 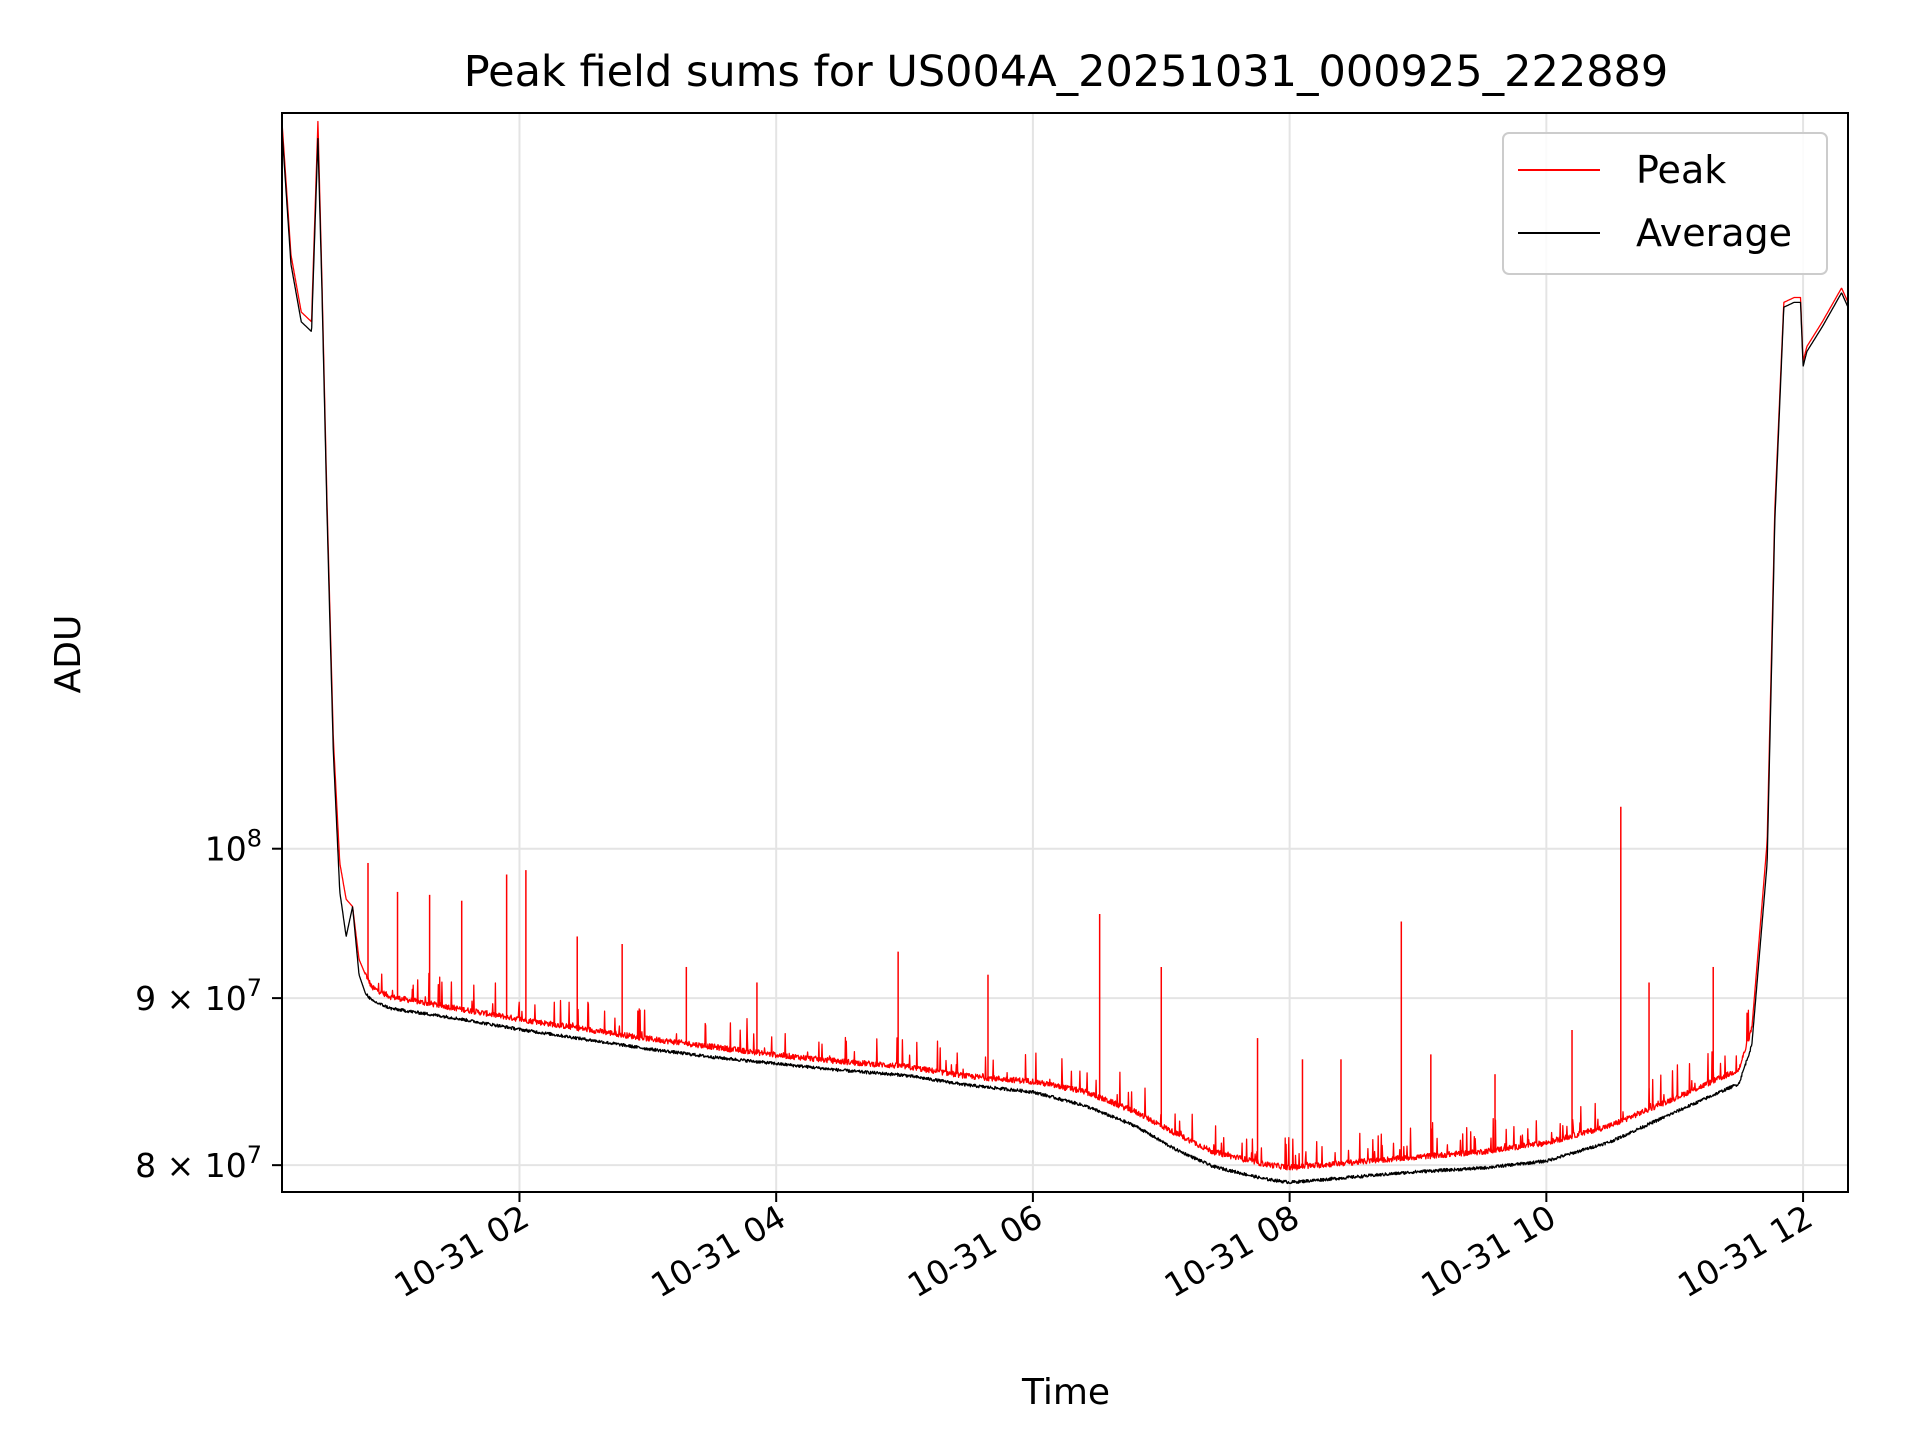 I want to click on legend-box, so click(x=1665, y=203).